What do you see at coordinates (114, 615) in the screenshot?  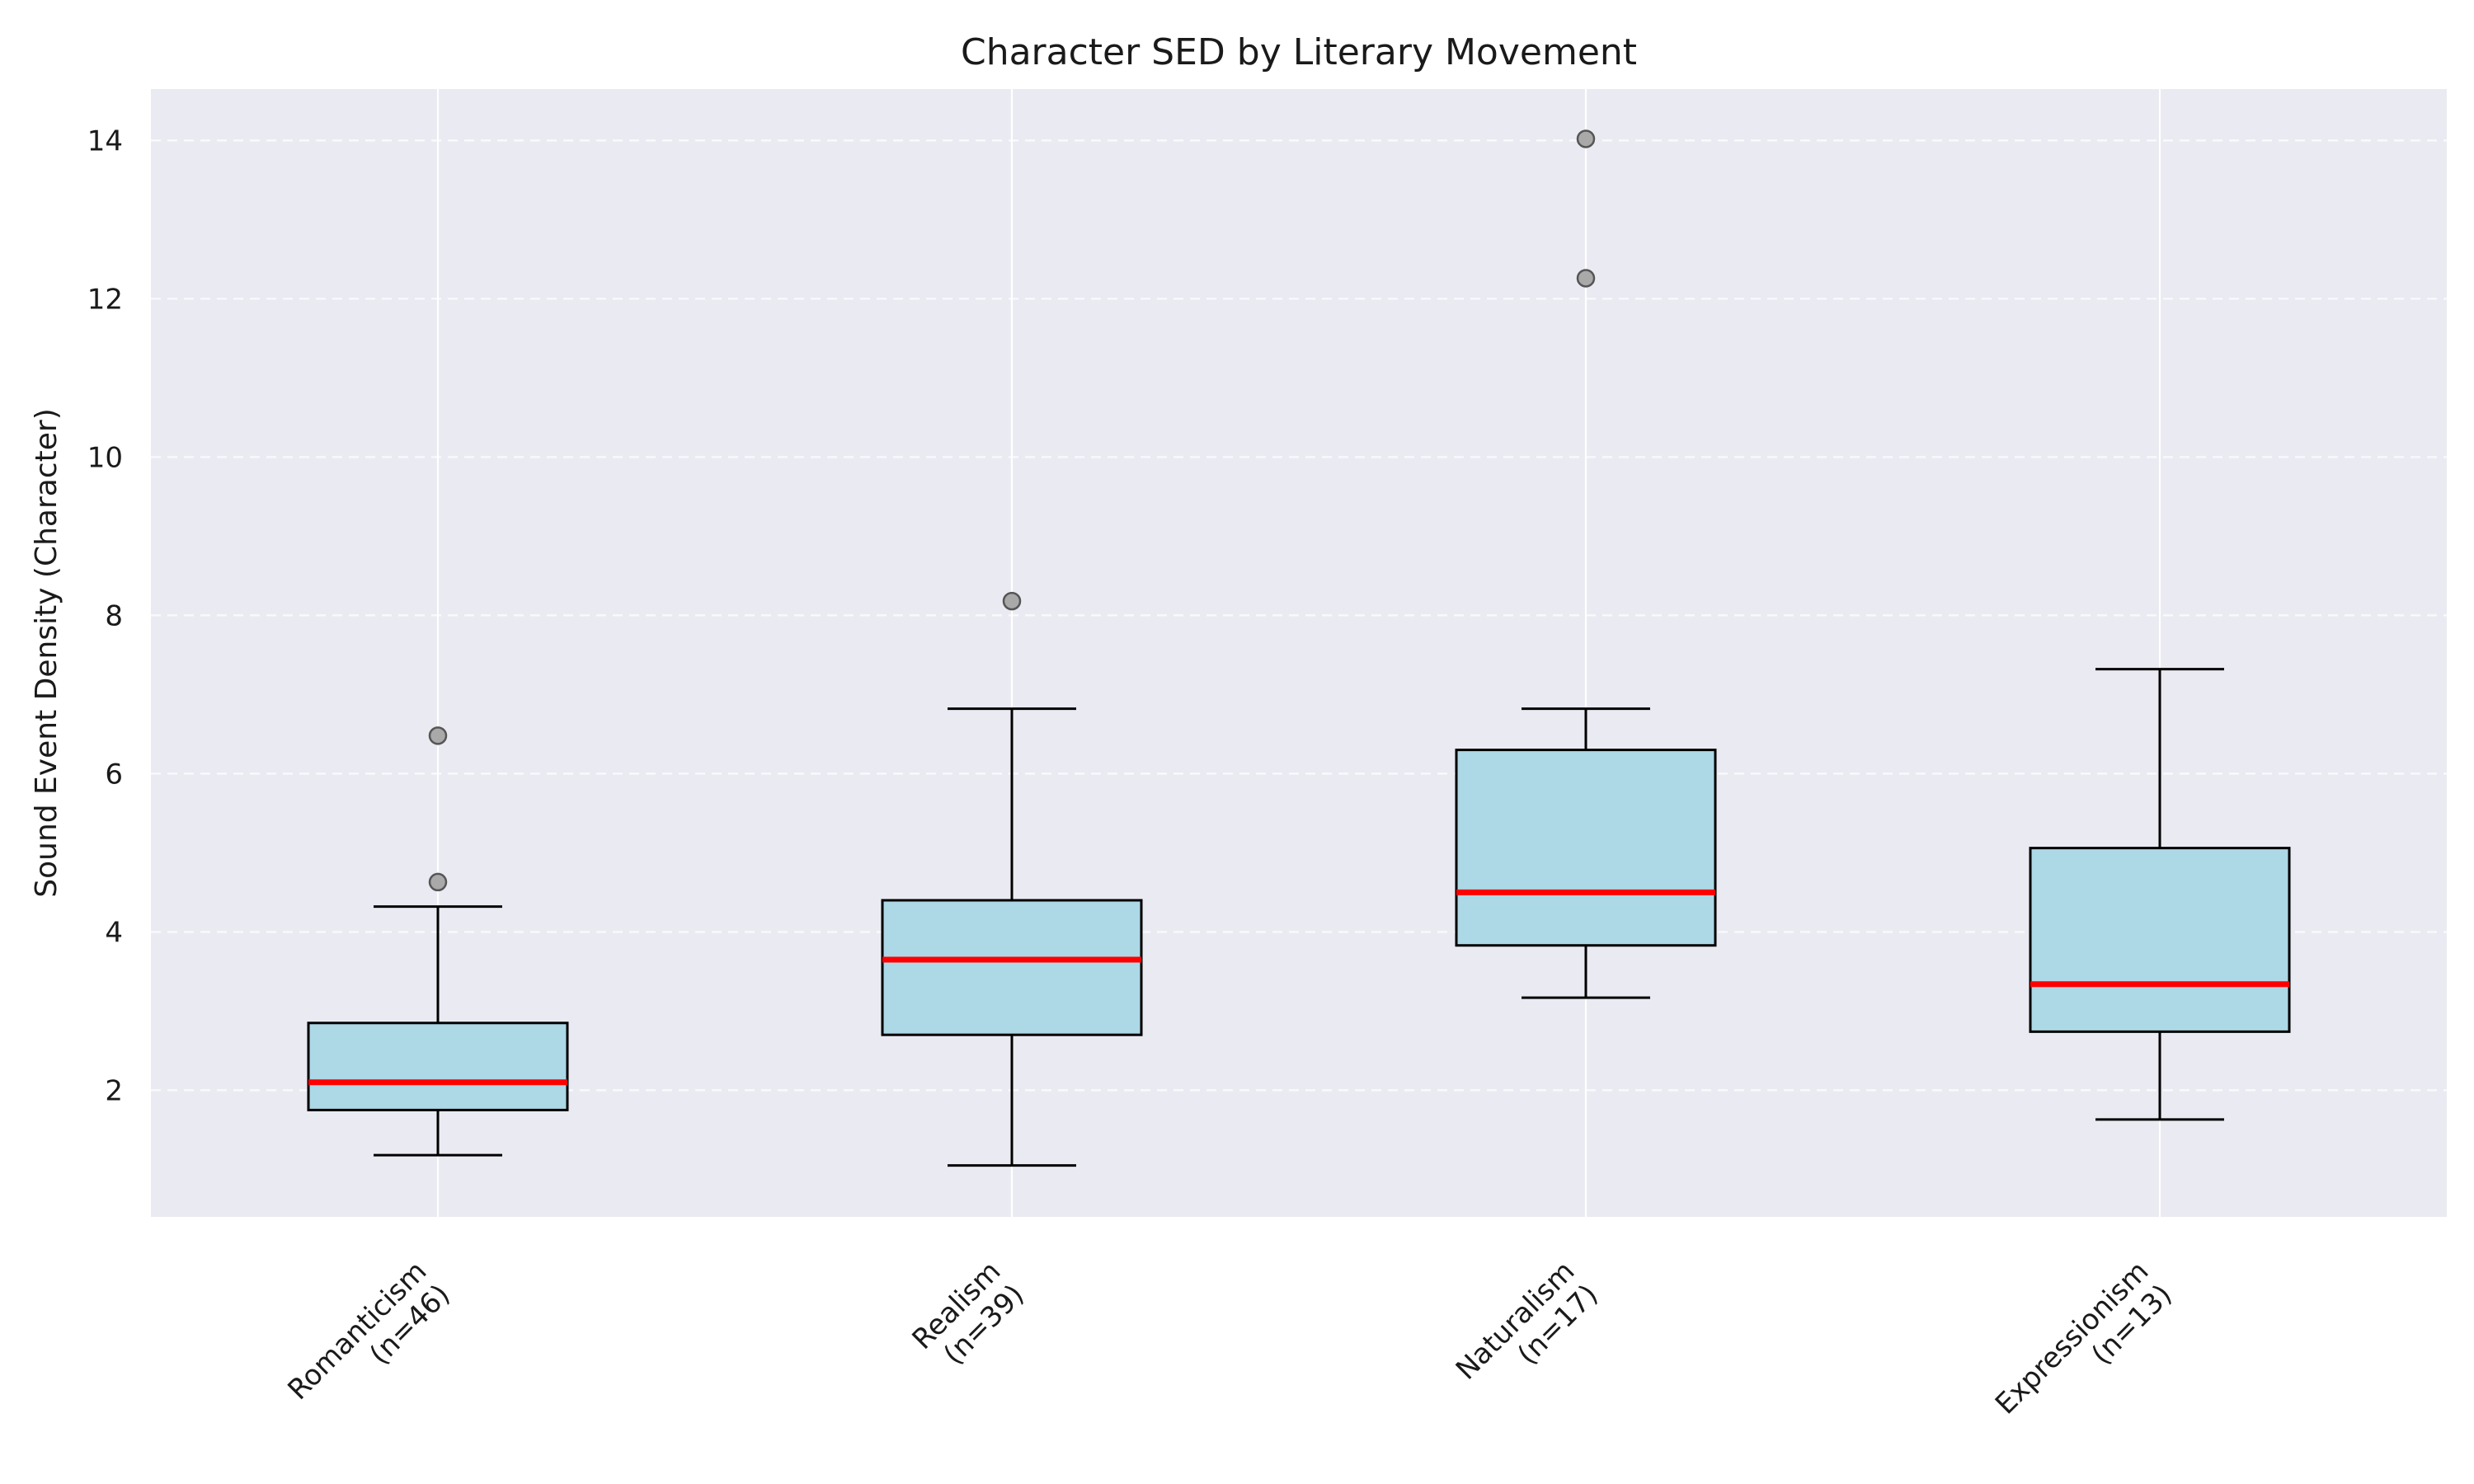 I see `y-tick-label: 8` at bounding box center [114, 615].